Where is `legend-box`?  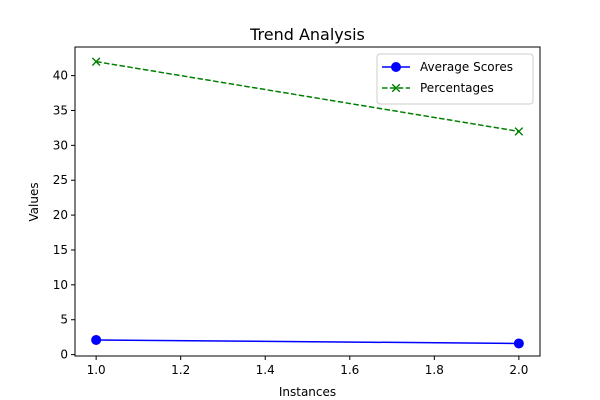 legend-box is located at coordinates (455, 79).